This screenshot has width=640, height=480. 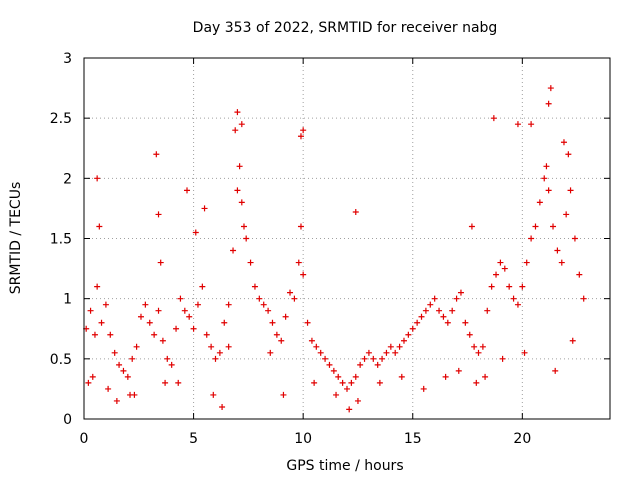 What do you see at coordinates (344, 466) in the screenshot?
I see `x-axis-label: GPS time / hours` at bounding box center [344, 466].